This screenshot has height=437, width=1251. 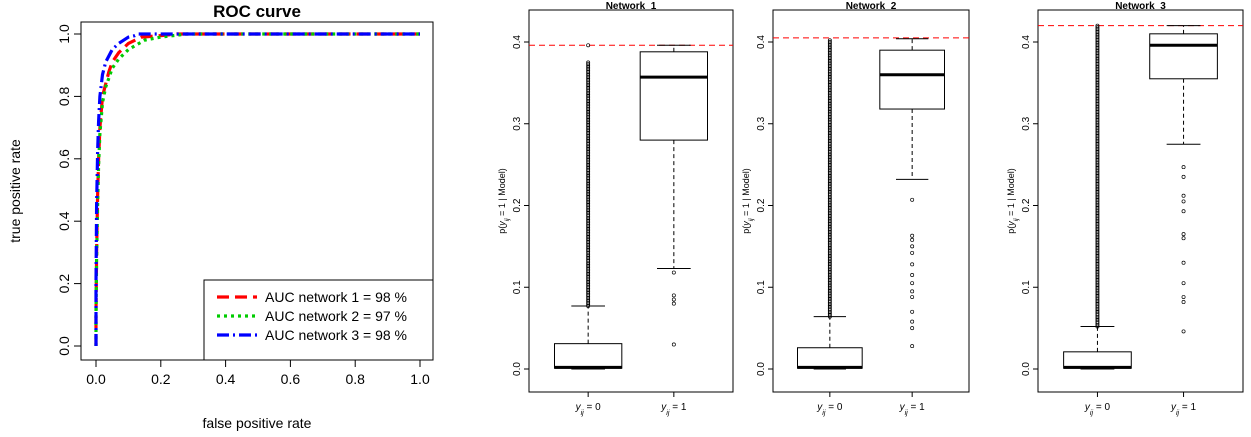 What do you see at coordinates (761, 369) in the screenshot?
I see `box-y-tick-label: 0.0` at bounding box center [761, 369].